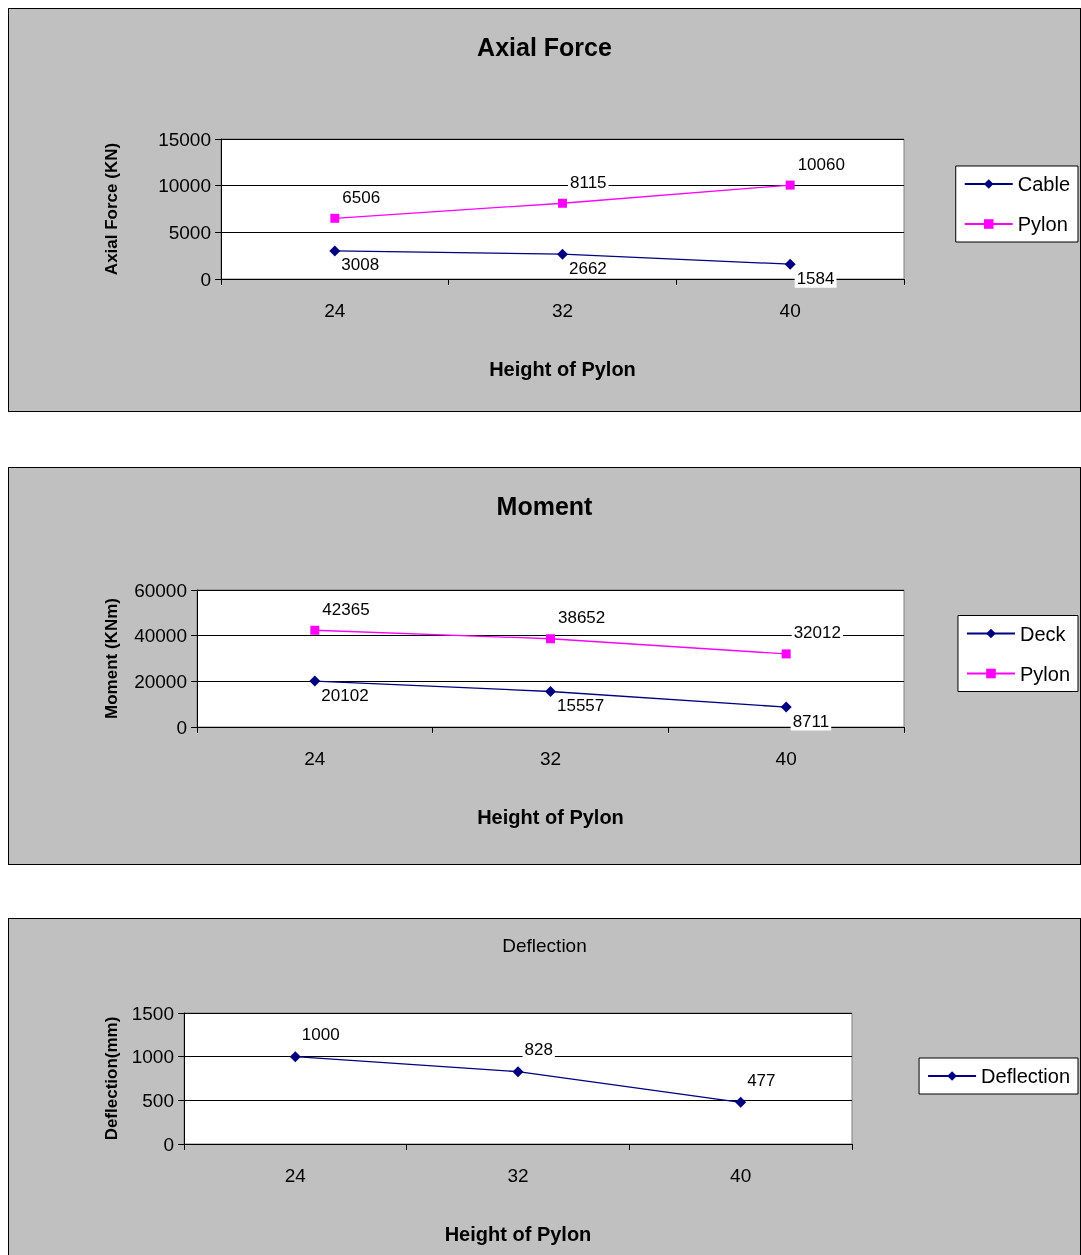 The height and width of the screenshot is (1255, 1081). I want to click on y-tick-label: 5000, so click(189, 232).